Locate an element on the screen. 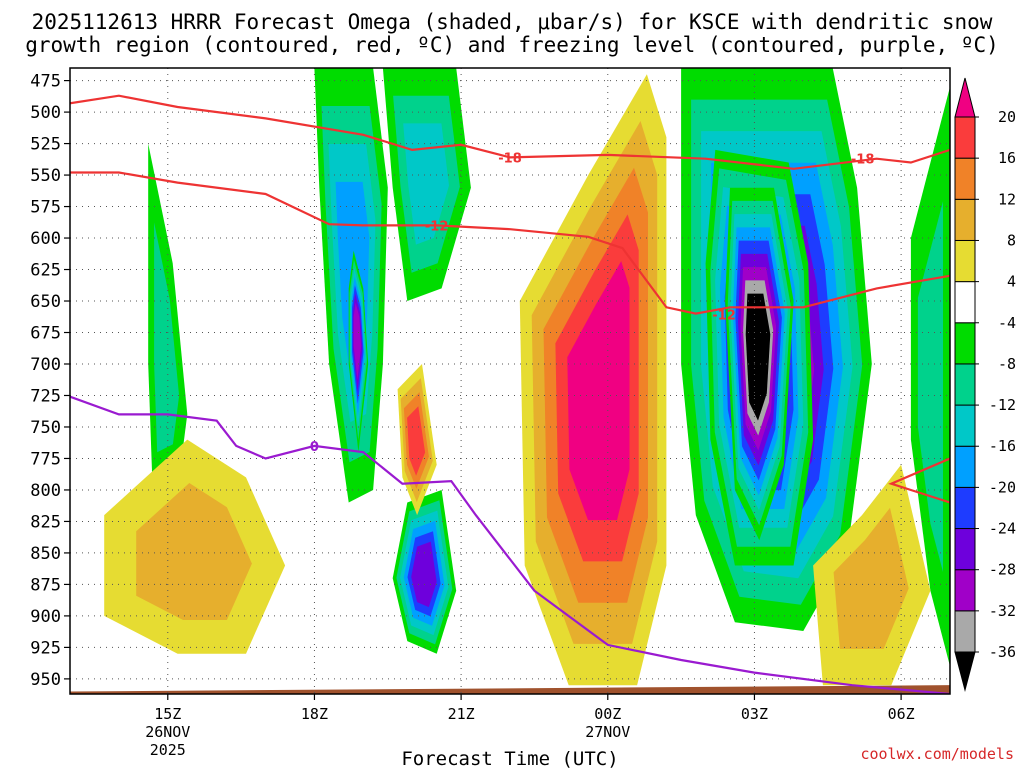 This screenshot has width=1024, height=768. terrain-fill is located at coordinates (510, 689).